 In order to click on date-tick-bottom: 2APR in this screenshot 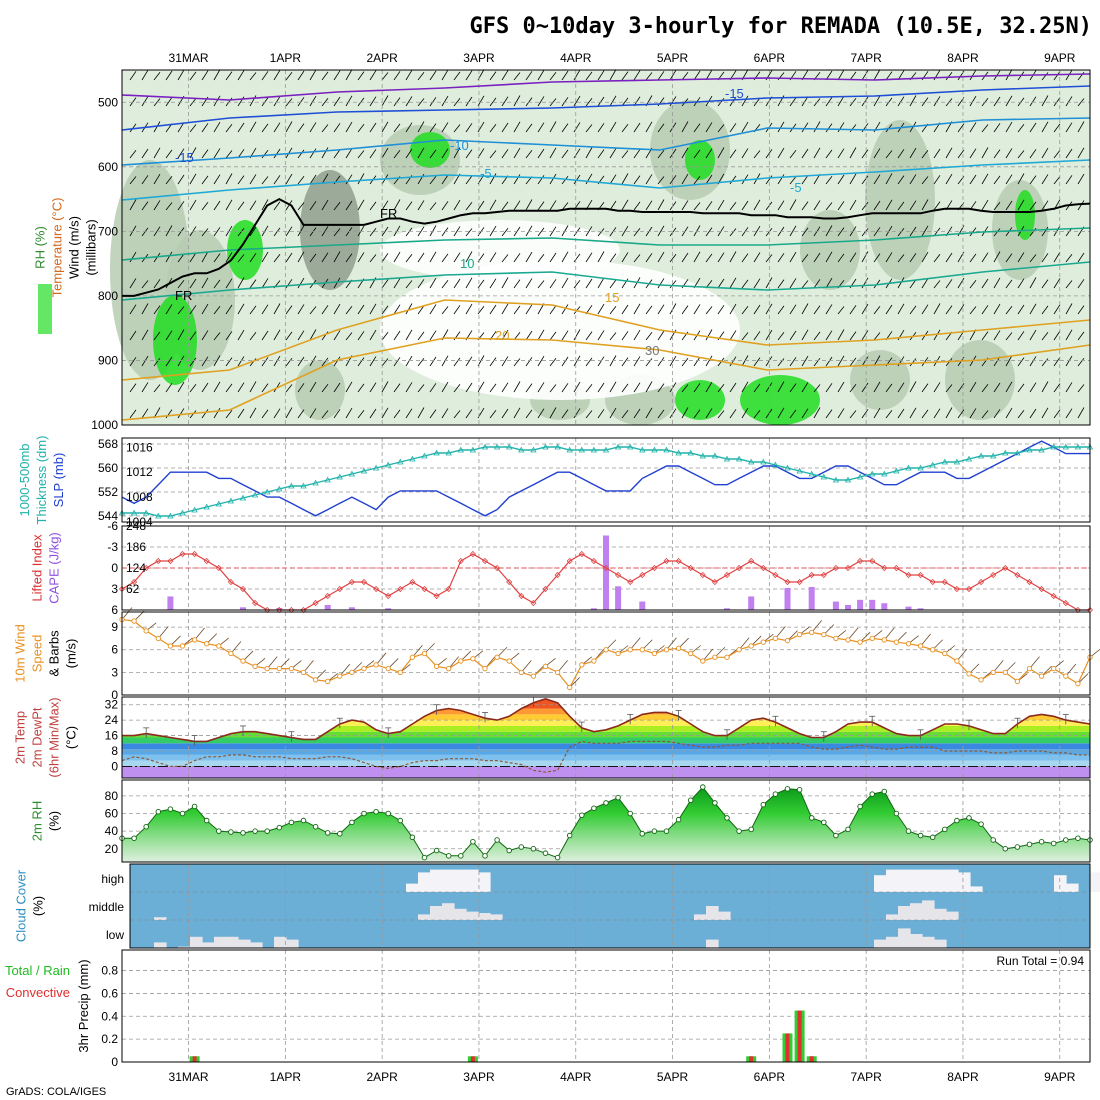, I will do `click(382, 1077)`.